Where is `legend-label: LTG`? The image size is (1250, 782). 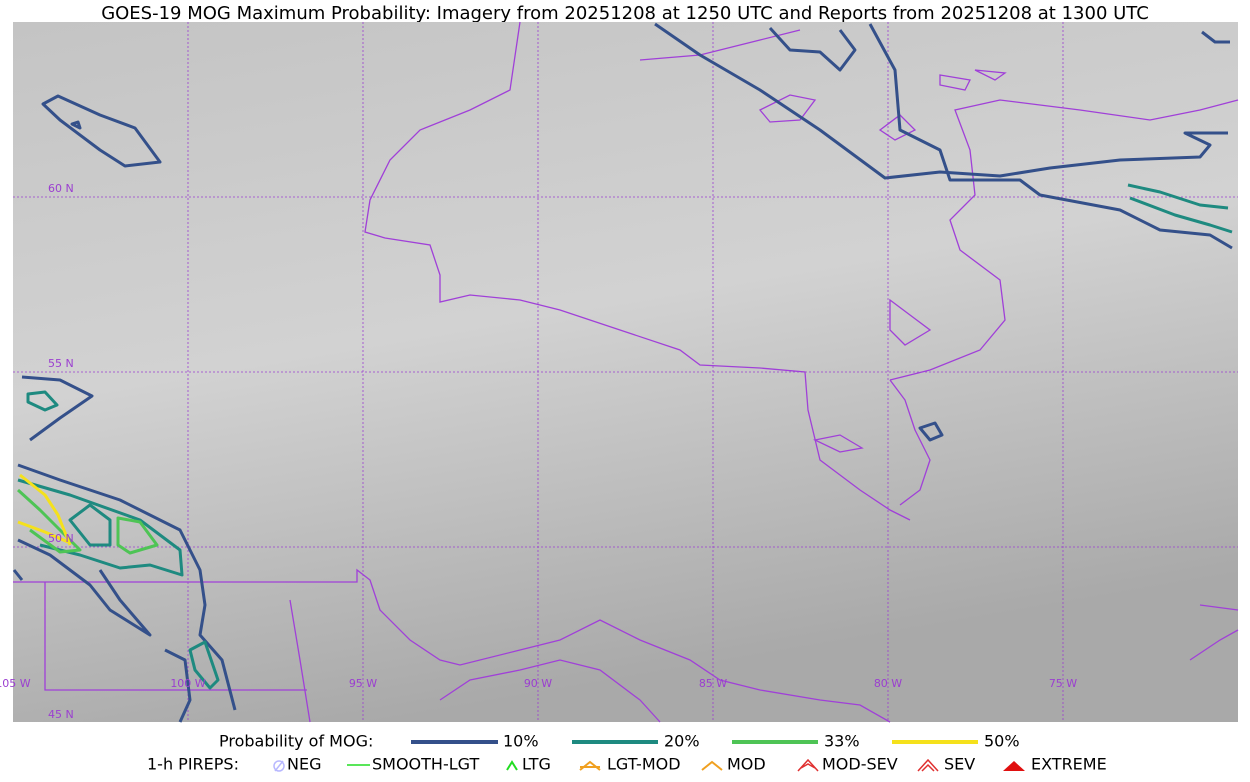
legend-label: LTG is located at coordinates (536, 764).